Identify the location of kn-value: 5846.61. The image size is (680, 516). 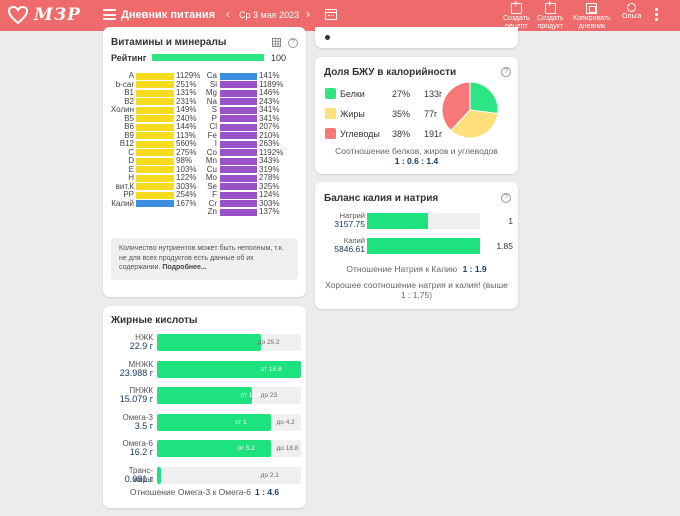
(349, 249).